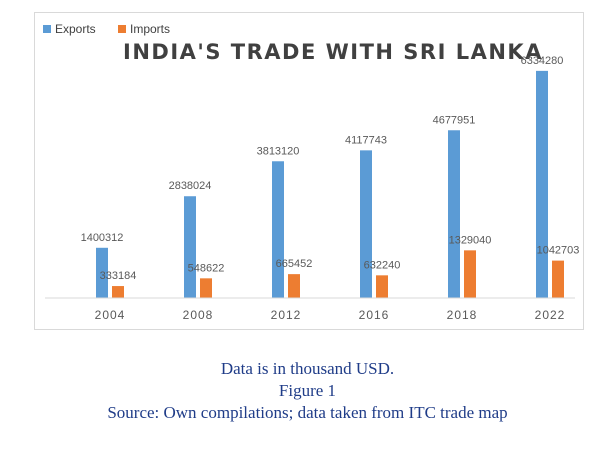 The height and width of the screenshot is (460, 615). What do you see at coordinates (366, 224) in the screenshot?
I see `bar-exports-2016` at bounding box center [366, 224].